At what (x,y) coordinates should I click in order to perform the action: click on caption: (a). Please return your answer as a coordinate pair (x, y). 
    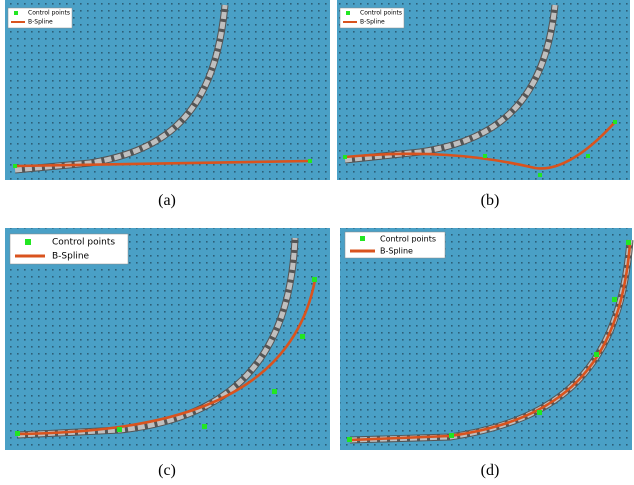
    Looking at the image, I should click on (167, 200).